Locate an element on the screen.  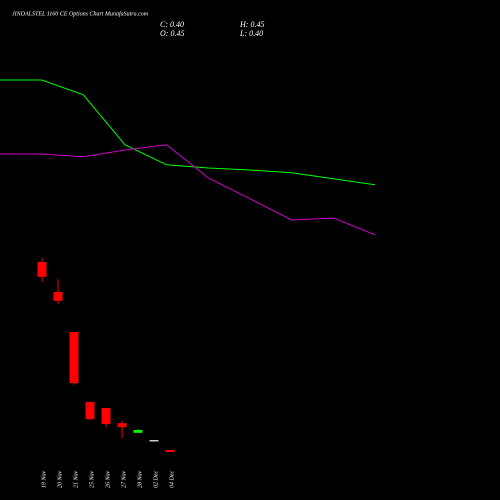
x-tick-label: 20 Nov is located at coordinates (60, 479).